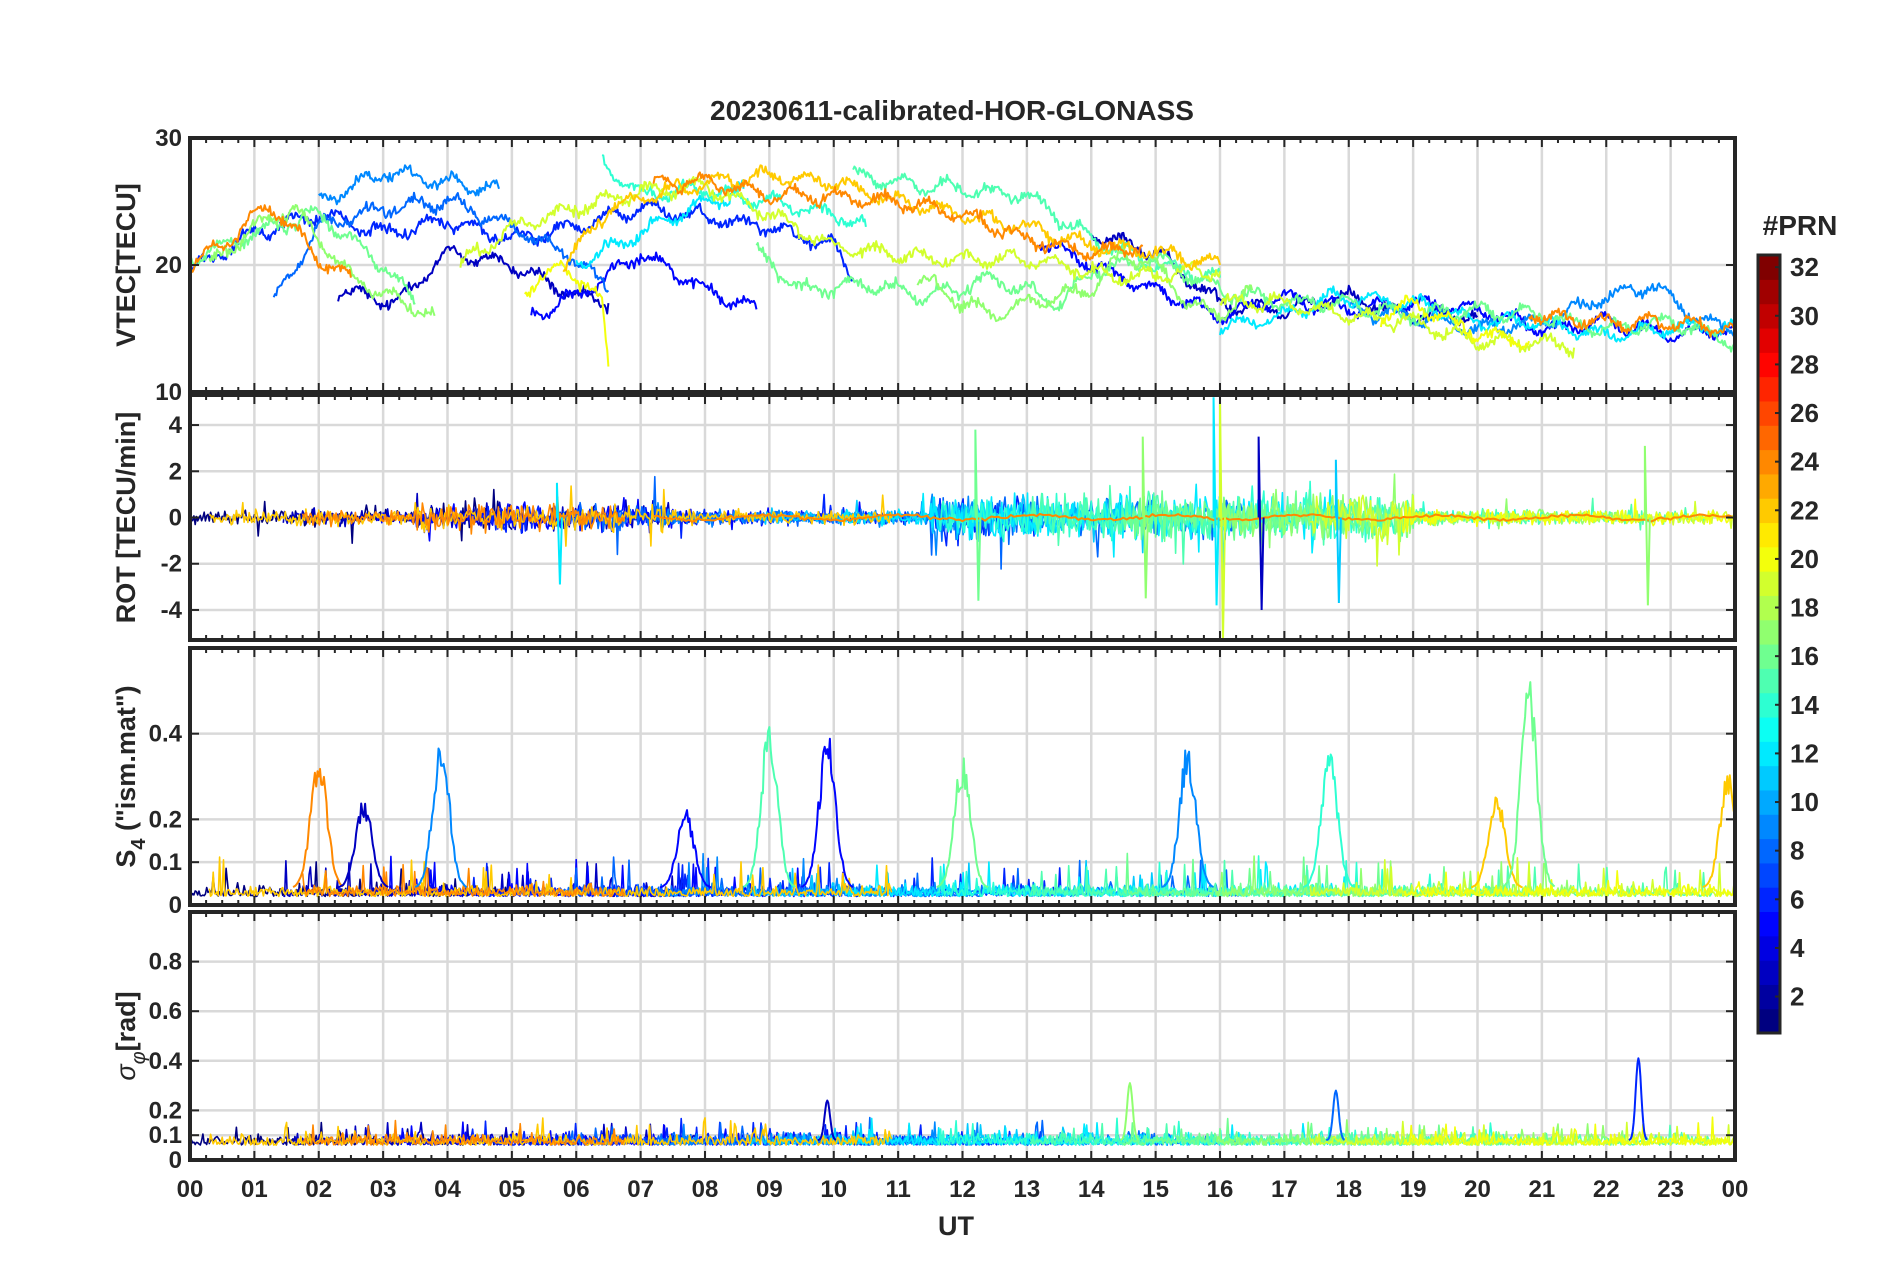 The image size is (1902, 1272). I want to click on colorbar-frame, so click(1769, 644).